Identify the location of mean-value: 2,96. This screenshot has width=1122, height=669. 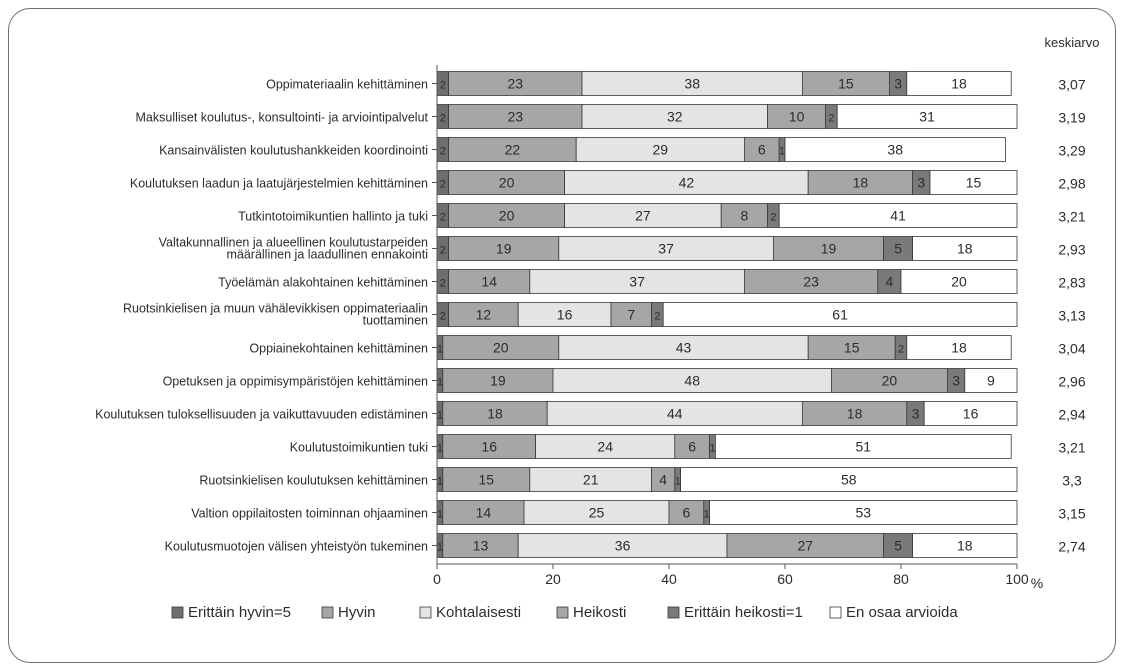
(1071, 382).